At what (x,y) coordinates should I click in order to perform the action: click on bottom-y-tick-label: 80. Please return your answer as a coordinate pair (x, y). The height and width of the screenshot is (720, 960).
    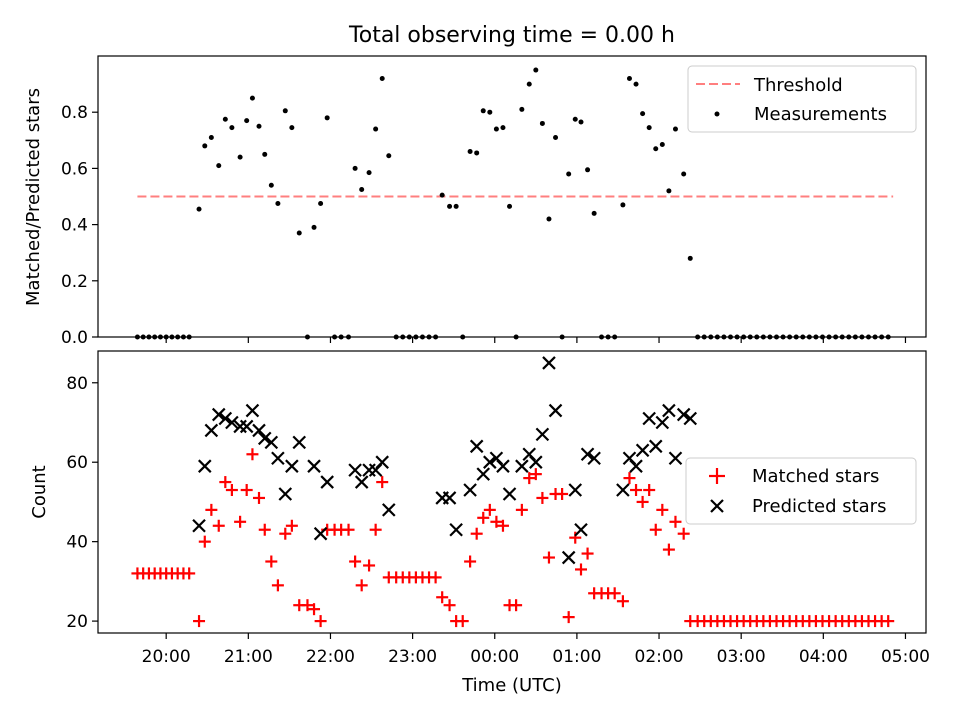
    Looking at the image, I should click on (77, 384).